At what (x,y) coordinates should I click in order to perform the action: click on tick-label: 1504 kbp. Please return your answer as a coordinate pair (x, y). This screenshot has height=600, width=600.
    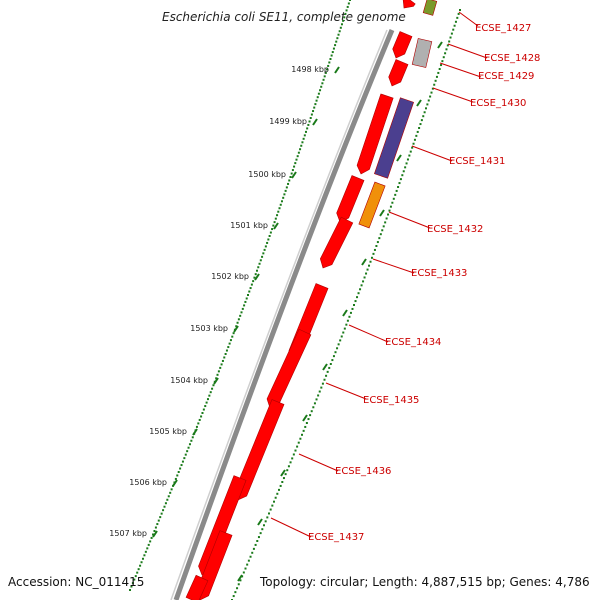
    Looking at the image, I should click on (189, 380).